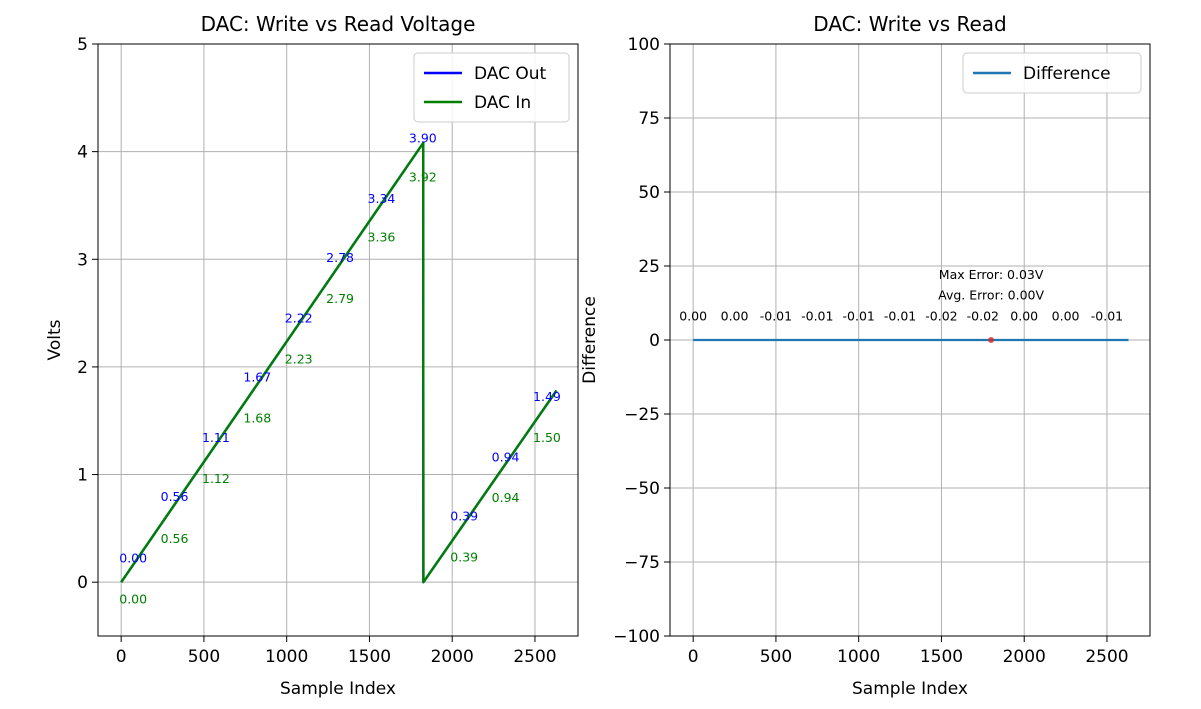 Image resolution: width=1201 pixels, height=709 pixels. What do you see at coordinates (82, 45) in the screenshot?
I see `left-y-tick-label: 5` at bounding box center [82, 45].